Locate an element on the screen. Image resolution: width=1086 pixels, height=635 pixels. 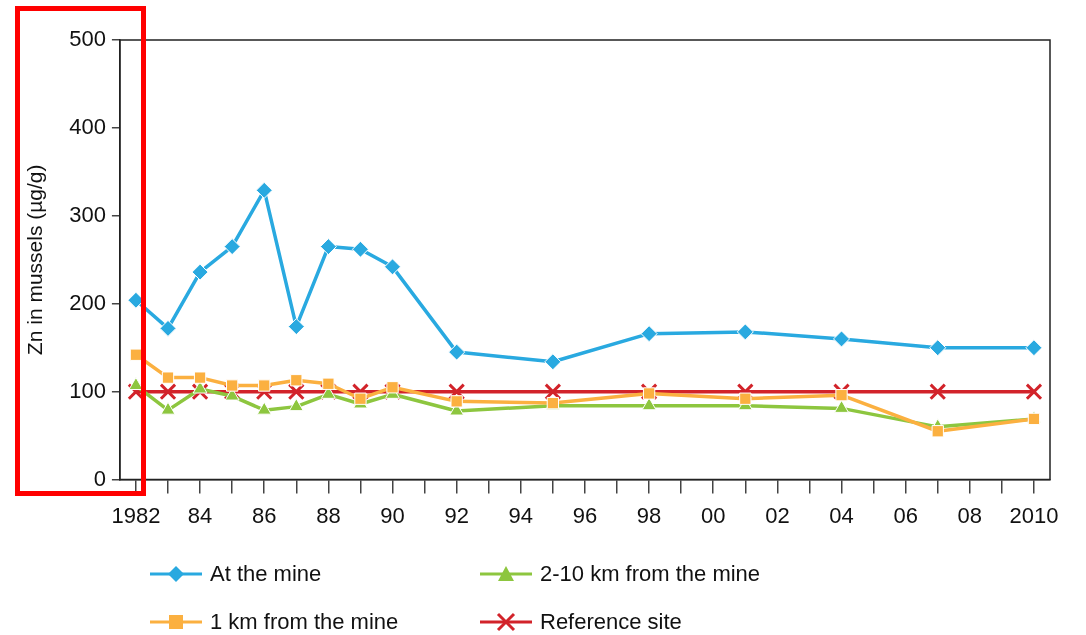
y-tick-label: 400 is located at coordinates (87, 126).